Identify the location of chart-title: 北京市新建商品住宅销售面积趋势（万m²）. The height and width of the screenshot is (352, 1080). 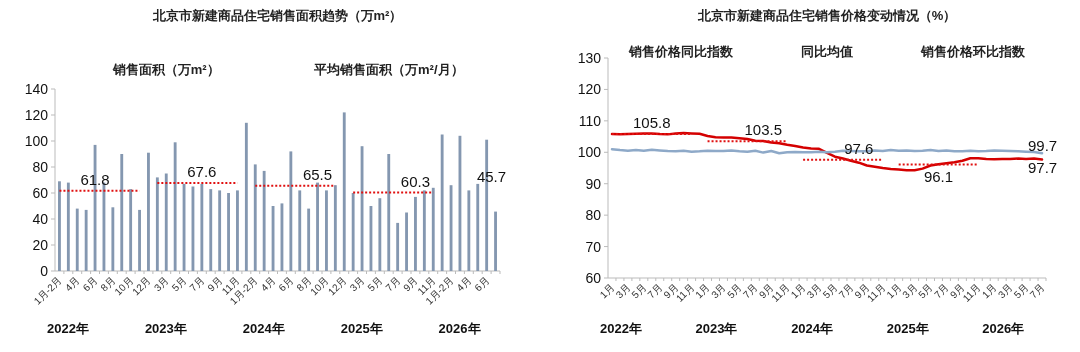
(277, 15).